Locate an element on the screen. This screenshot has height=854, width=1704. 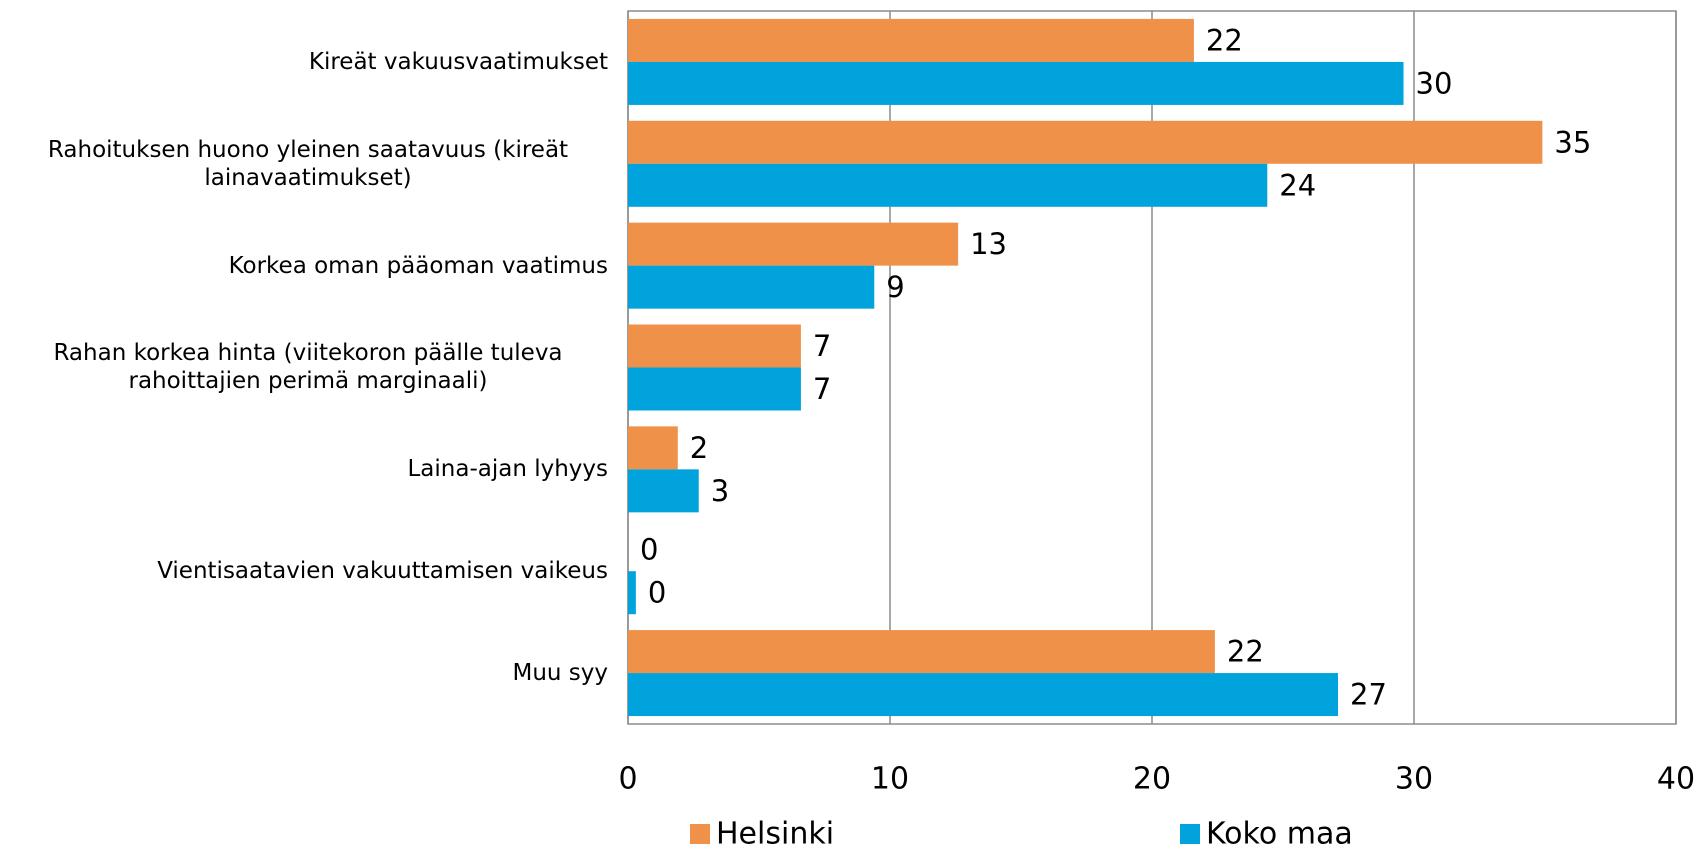
legend-label: Helsinki is located at coordinates (775, 834).